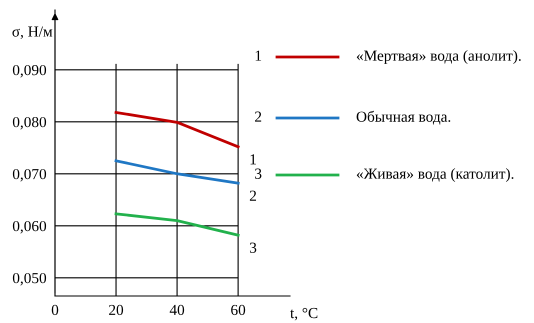  I want to click on x-tick-label: 60, so click(238, 310).